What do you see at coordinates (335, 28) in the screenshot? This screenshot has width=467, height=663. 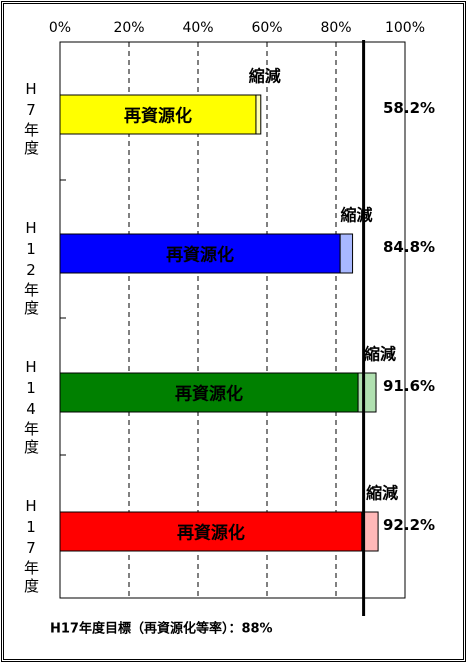 I see `x-tick-label: 80%` at bounding box center [335, 28].